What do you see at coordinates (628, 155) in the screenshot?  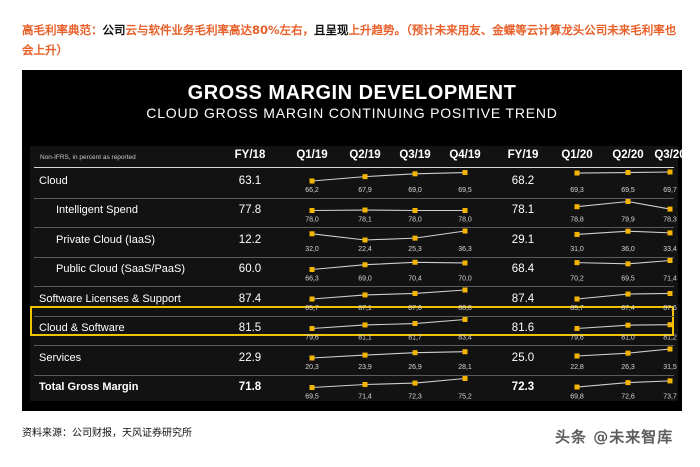 I see `column-header: Q2/20` at bounding box center [628, 155].